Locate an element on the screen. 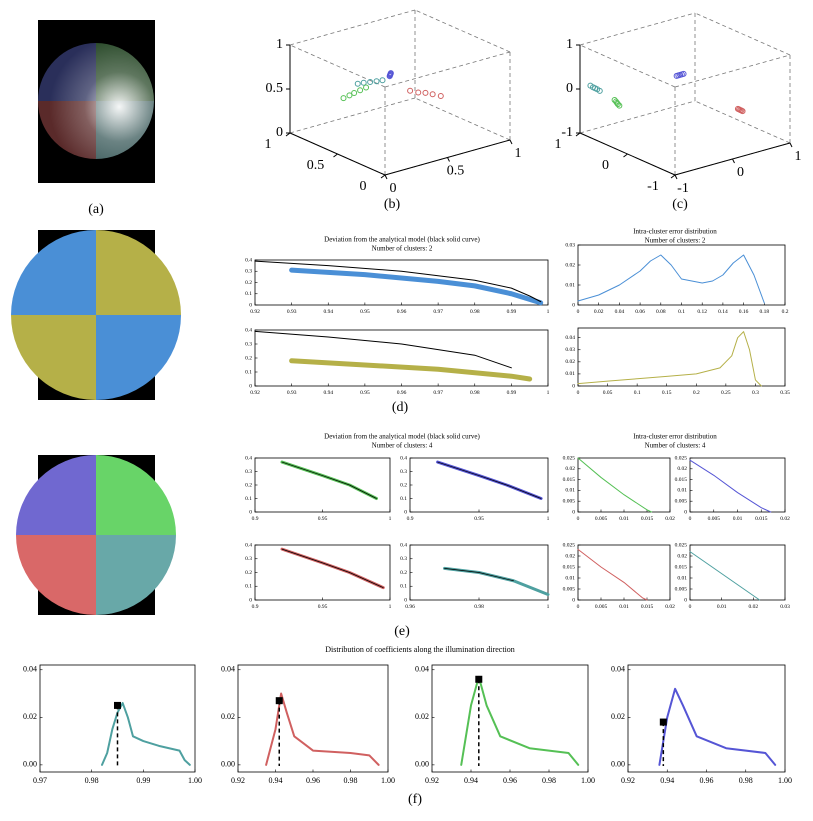 The image size is (813, 821). y-tick-label: 0.01 is located at coordinates (570, 374).